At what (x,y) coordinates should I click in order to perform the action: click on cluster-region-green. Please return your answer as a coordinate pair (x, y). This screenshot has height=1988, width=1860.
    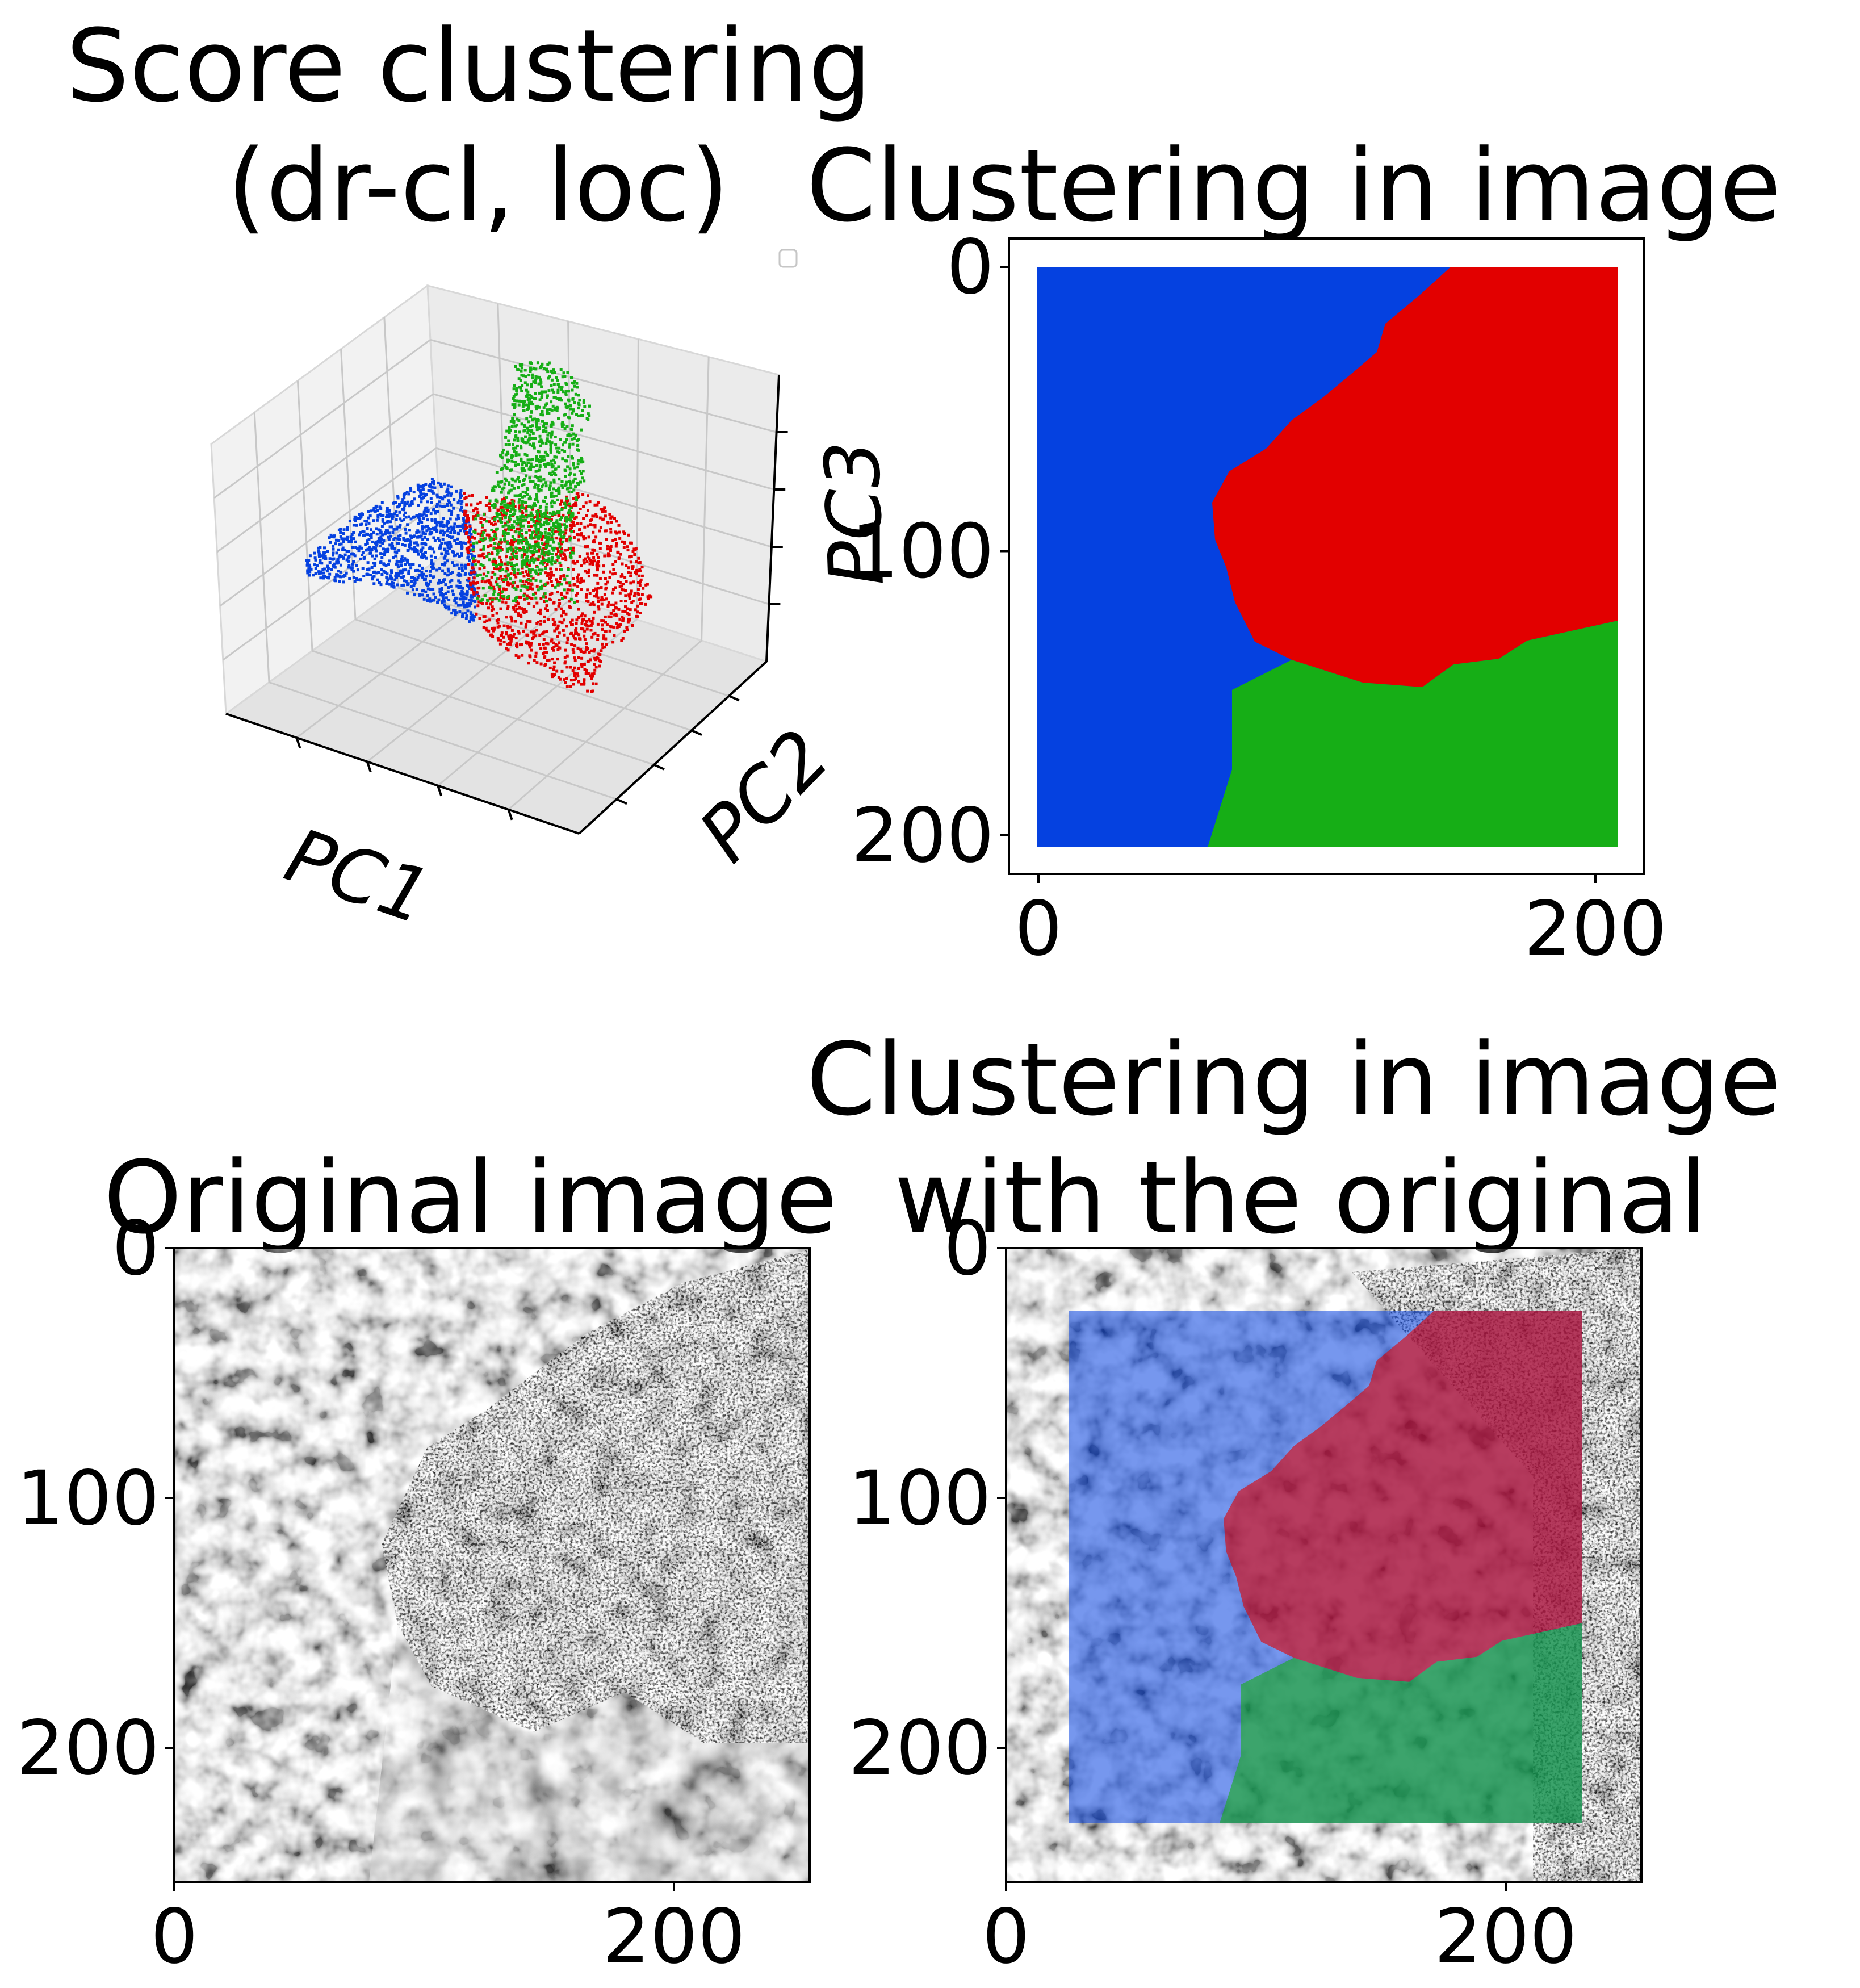
    Looking at the image, I should click on (1413, 734).